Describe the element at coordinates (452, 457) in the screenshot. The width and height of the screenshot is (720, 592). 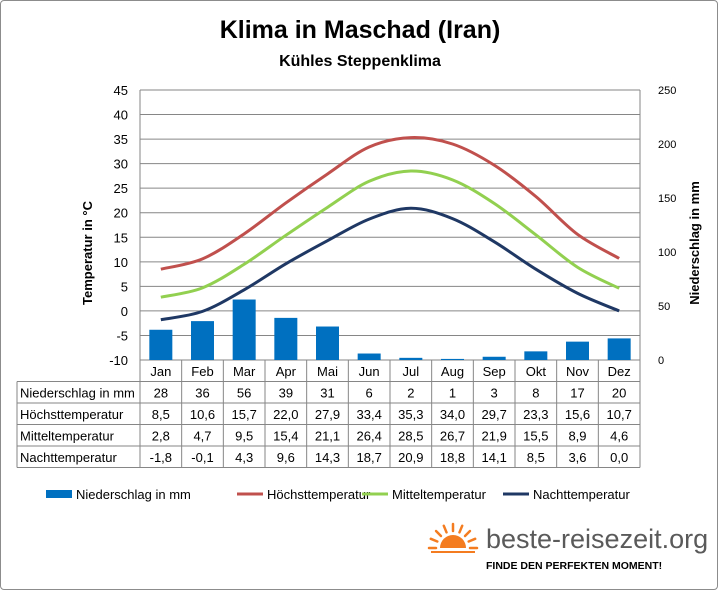
I see `table-cell: 18,8` at that location.